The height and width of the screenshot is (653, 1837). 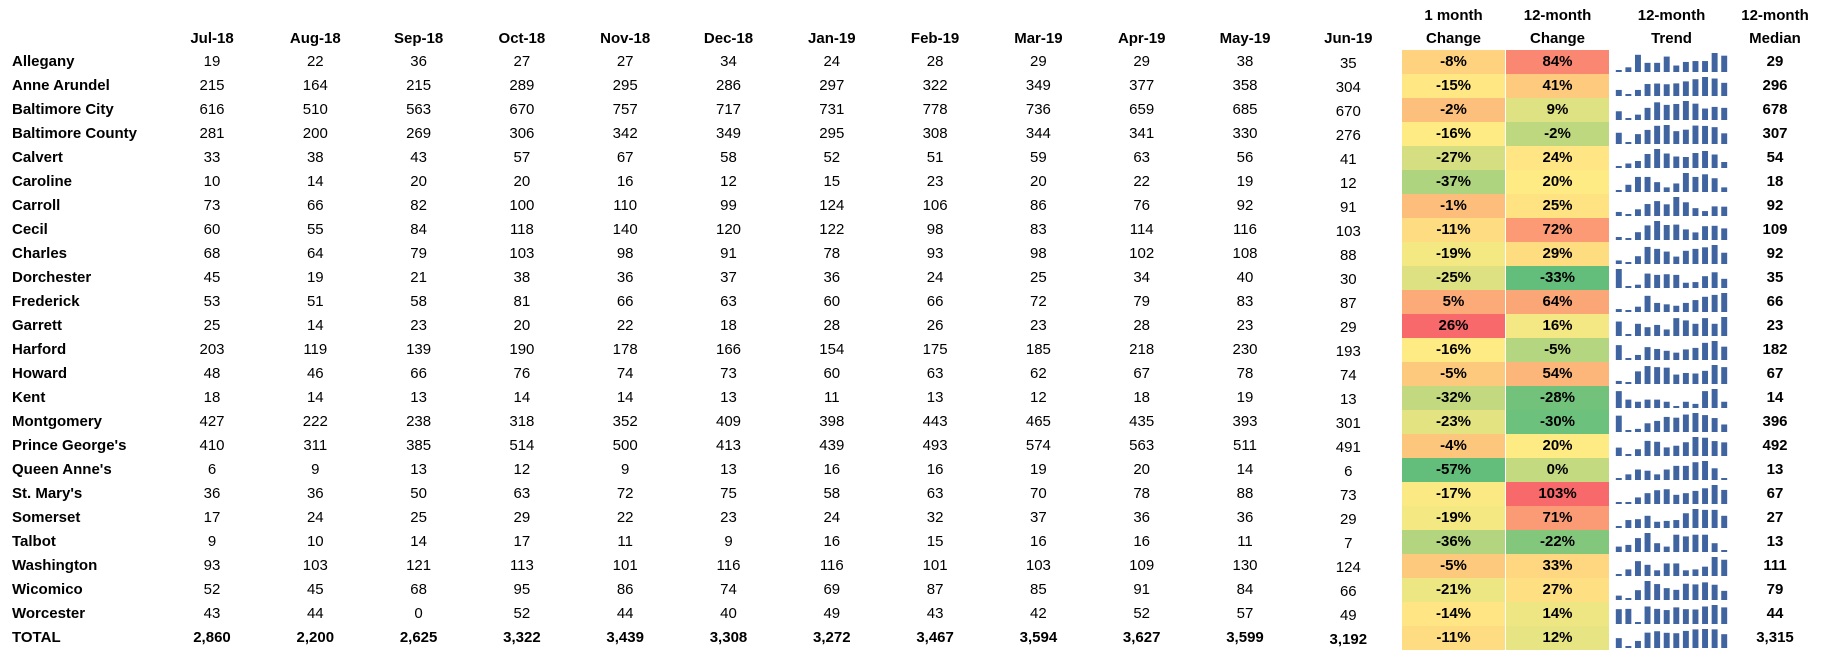 What do you see at coordinates (1453, 133) in the screenshot?
I see `change-value: -16%` at bounding box center [1453, 133].